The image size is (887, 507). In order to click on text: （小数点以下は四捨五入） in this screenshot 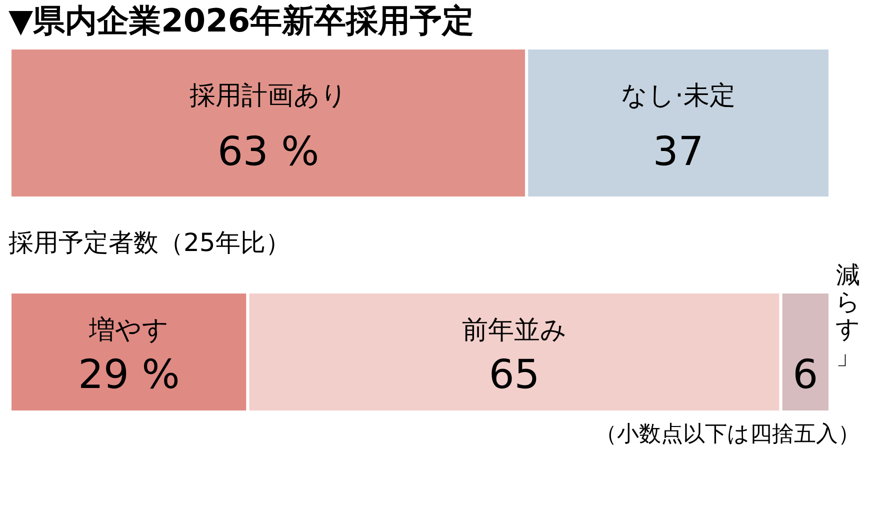, I will do `click(727, 434)`.